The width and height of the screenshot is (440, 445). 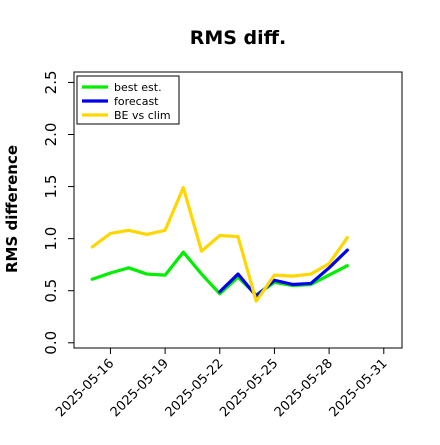 What do you see at coordinates (58, 212) in the screenshot?
I see `y-axis: 0.0 0.5 1.0 1.5 2.0 2.5` at bounding box center [58, 212].